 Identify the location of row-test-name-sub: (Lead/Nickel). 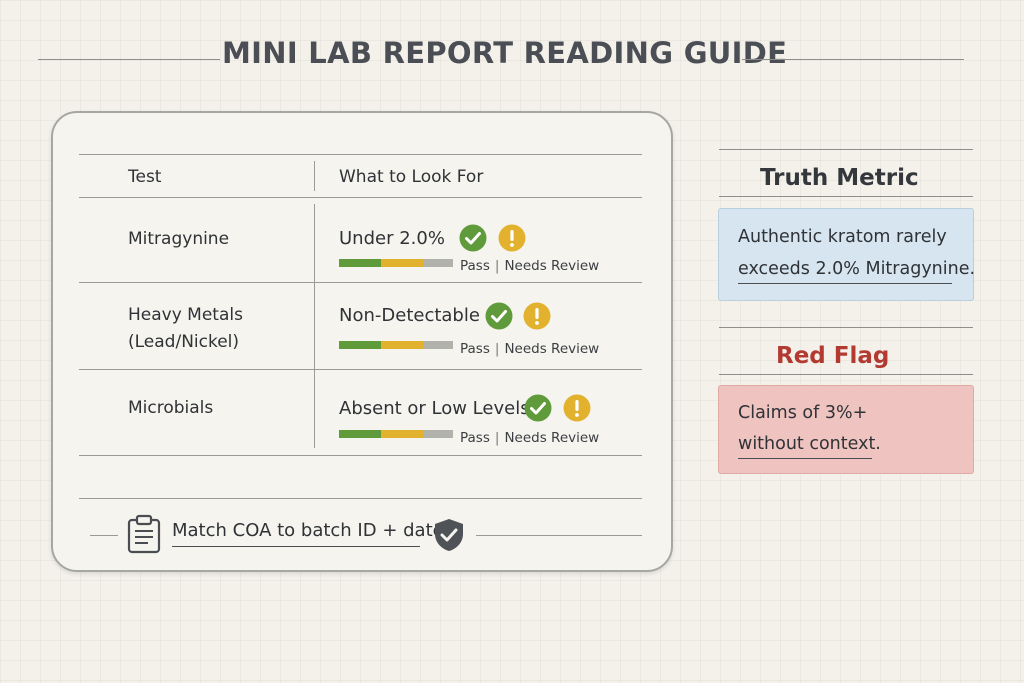
(184, 342).